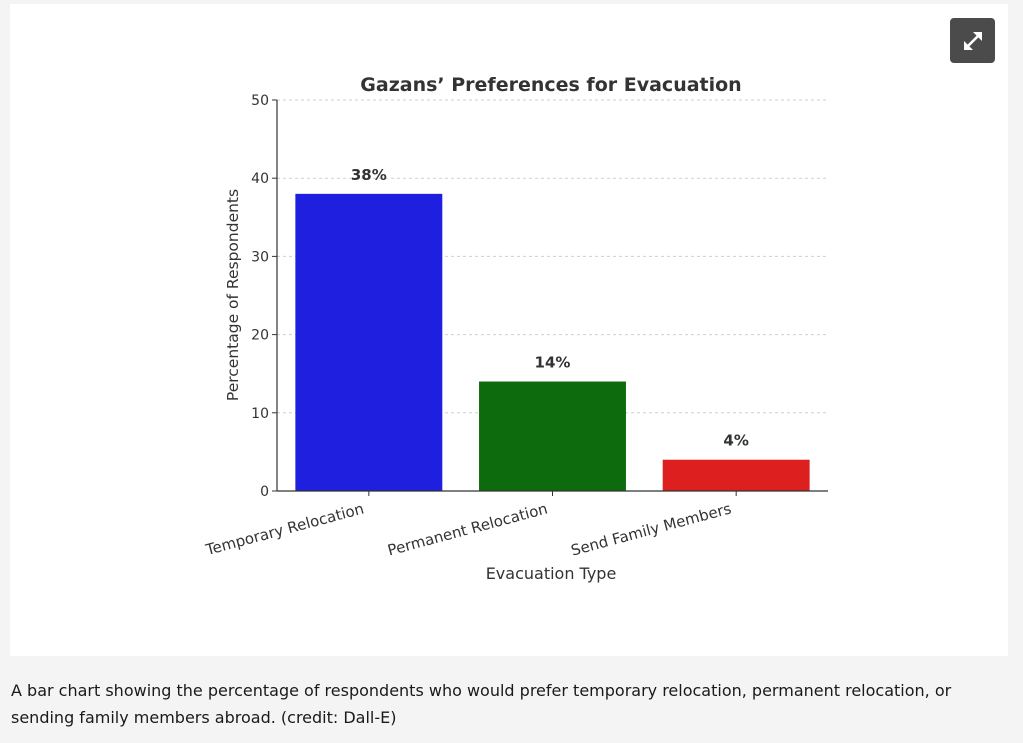 This screenshot has width=1023, height=743. I want to click on expand-arrows-icon, so click(973, 41).